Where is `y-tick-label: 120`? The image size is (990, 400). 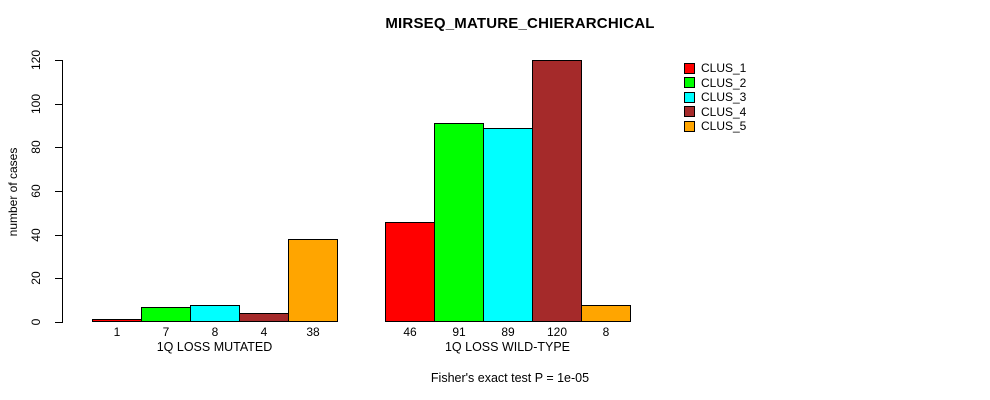
y-tick-label: 120 is located at coordinates (36, 60).